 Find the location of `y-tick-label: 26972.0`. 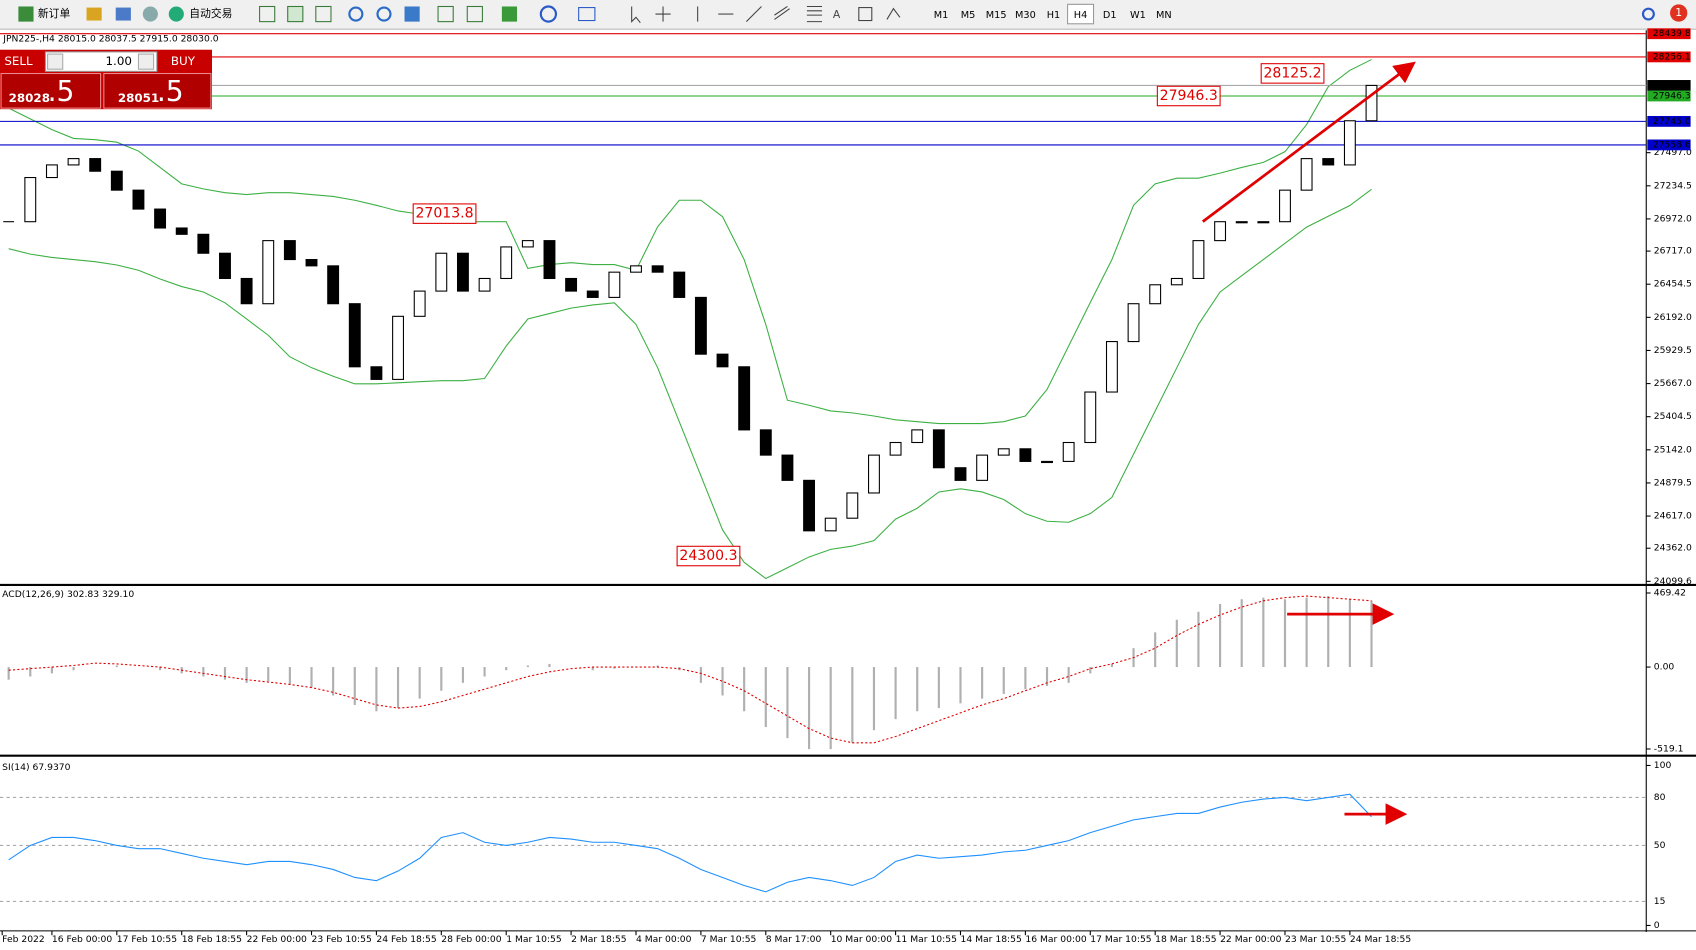

y-tick-label: 26972.0 is located at coordinates (1673, 218).